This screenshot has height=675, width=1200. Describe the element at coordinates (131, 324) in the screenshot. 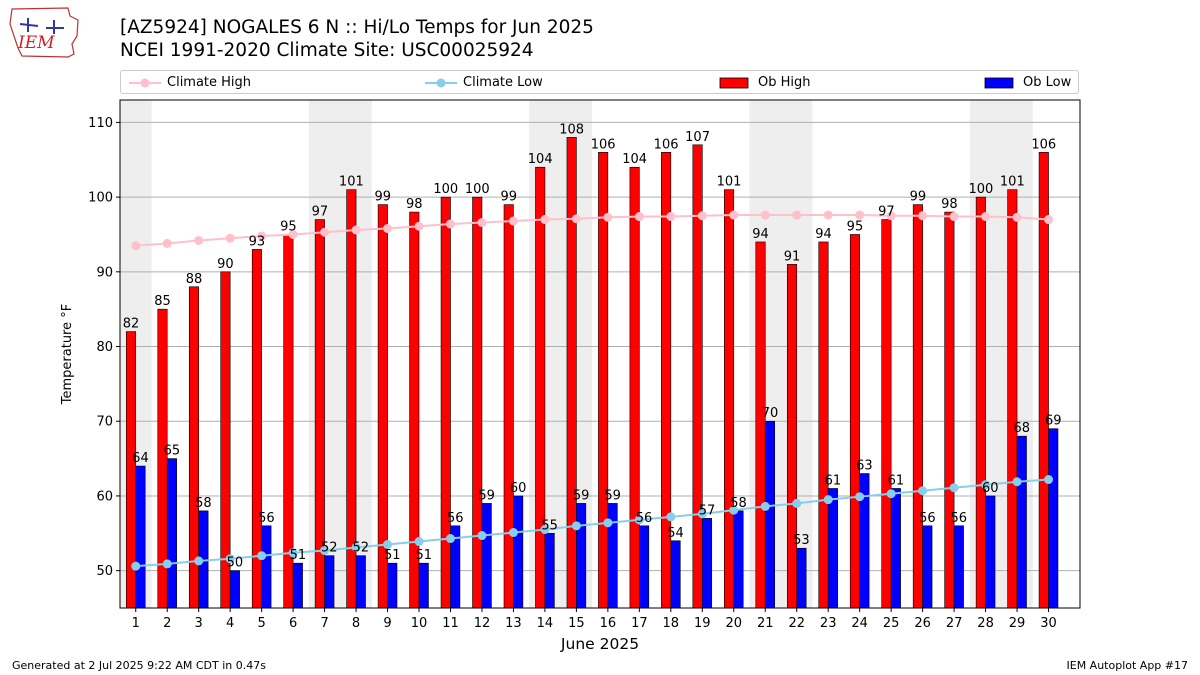

I see `data-label-ob-high: 82` at that location.